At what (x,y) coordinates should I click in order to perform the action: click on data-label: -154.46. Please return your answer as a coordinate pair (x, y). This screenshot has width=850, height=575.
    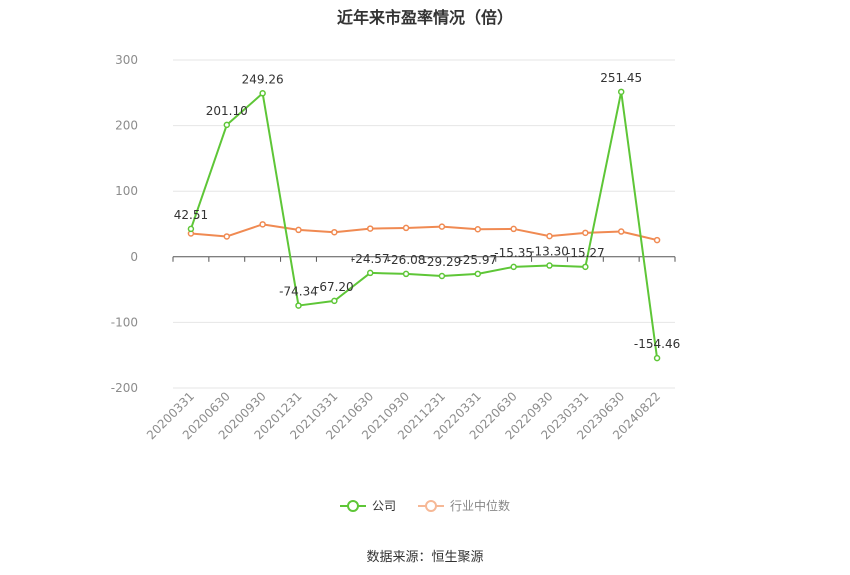
    Looking at the image, I should click on (657, 344).